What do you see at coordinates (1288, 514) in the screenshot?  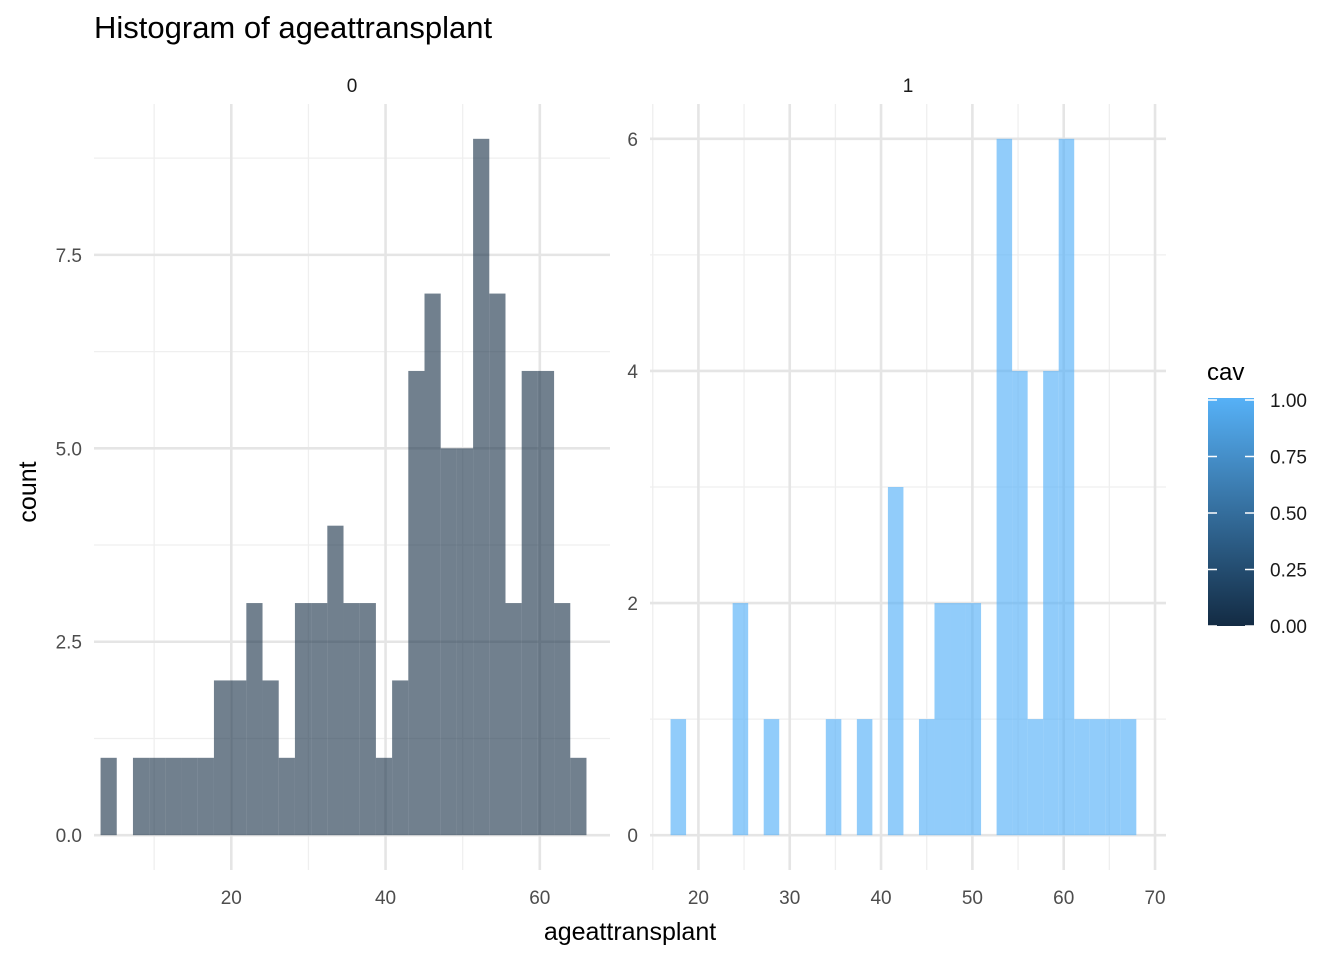 I see `legend-label: 0.50` at bounding box center [1288, 514].